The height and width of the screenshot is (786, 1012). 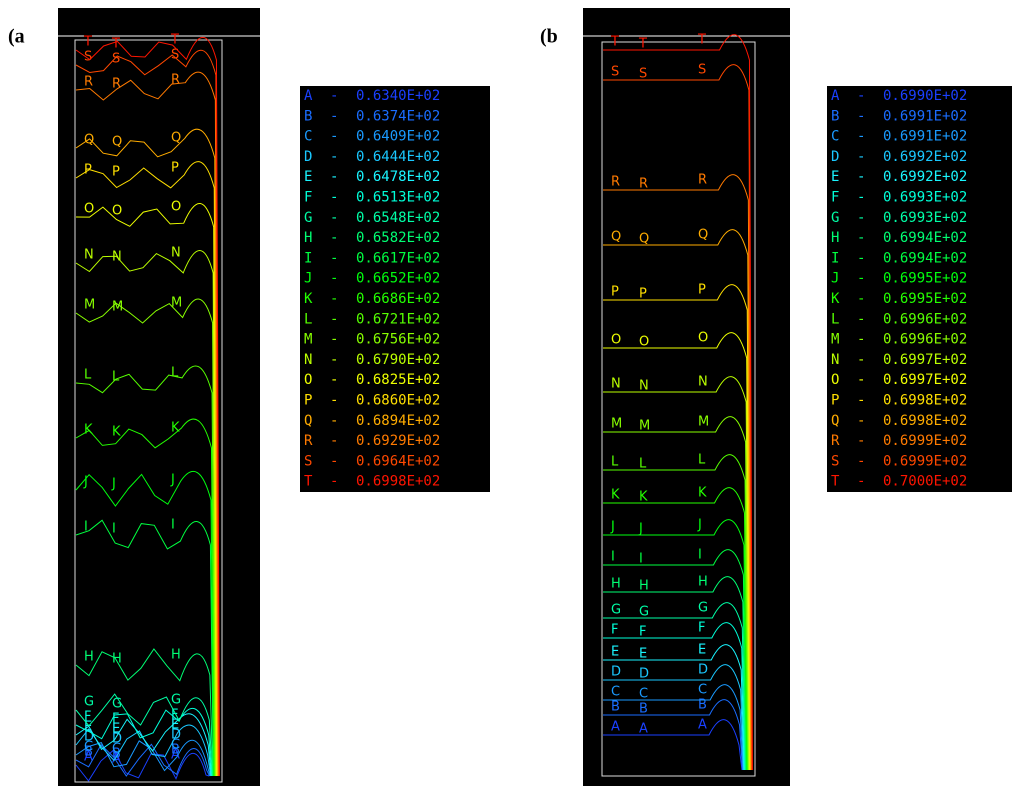 What do you see at coordinates (615, 292) in the screenshot?
I see `contour-label: P` at bounding box center [615, 292].